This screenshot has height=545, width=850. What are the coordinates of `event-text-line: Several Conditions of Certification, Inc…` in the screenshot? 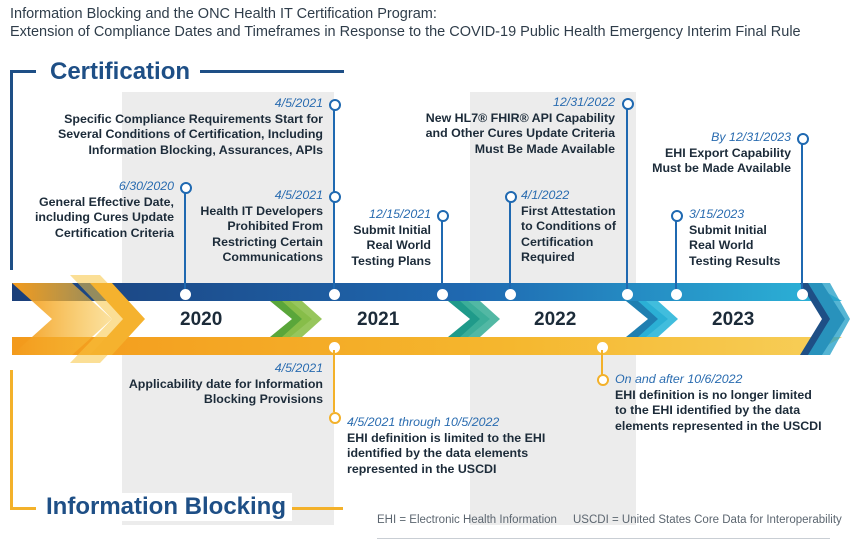 It's located at (190, 134).